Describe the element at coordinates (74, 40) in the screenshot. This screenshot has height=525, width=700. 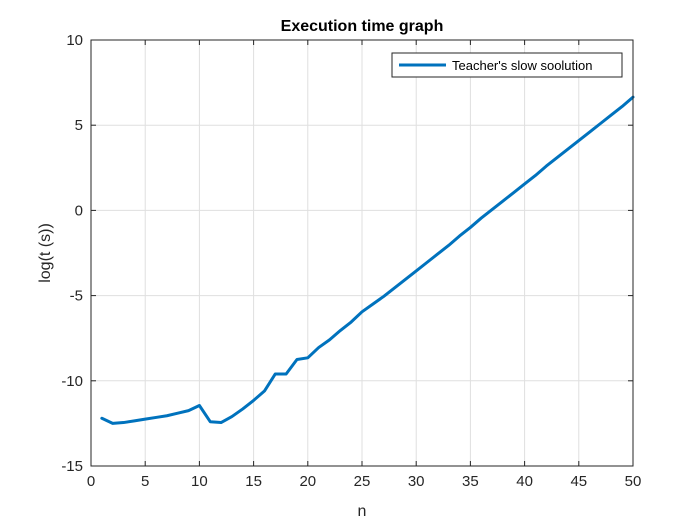
I see `y-tick-label: 10` at that location.